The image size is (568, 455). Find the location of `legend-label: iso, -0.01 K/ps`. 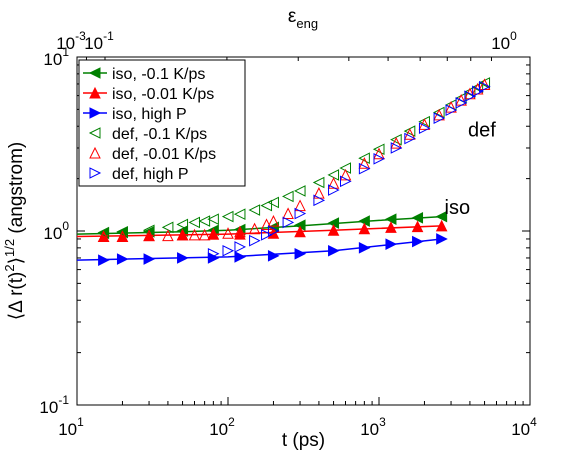

legend-label: iso, -0.01 K/ps is located at coordinates (163, 94).